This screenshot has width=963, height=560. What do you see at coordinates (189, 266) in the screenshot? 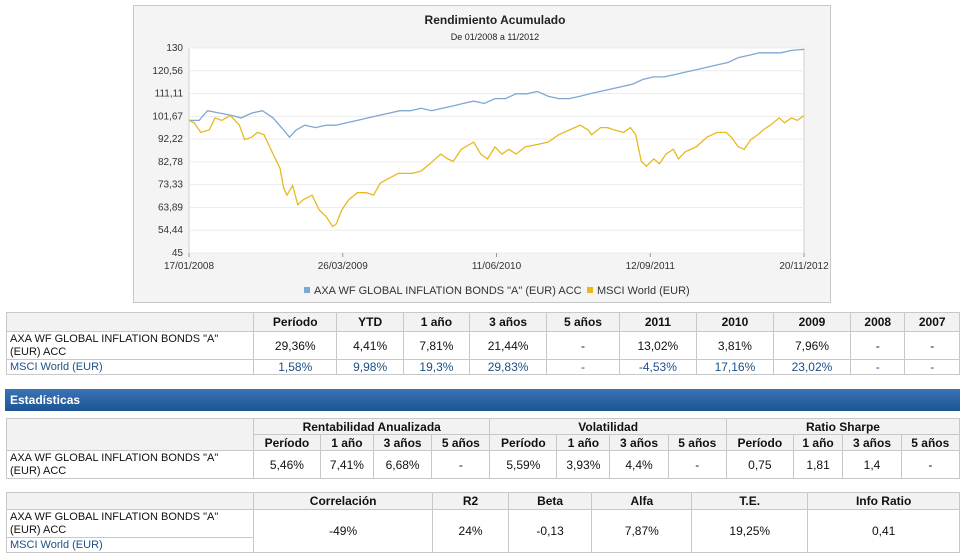
I see `x-tick-label: 17/01/2008` at bounding box center [189, 266].